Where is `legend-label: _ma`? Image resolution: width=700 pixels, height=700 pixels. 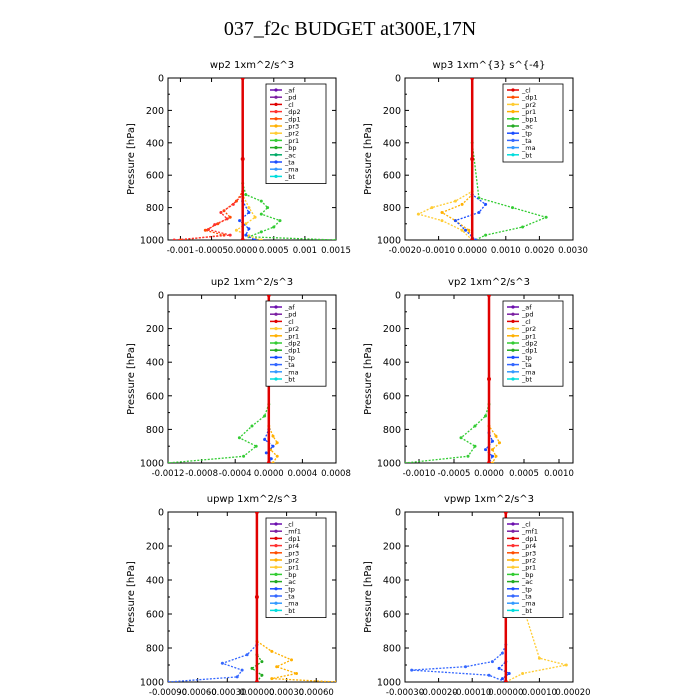 legend-label: _ma is located at coordinates (528, 604).